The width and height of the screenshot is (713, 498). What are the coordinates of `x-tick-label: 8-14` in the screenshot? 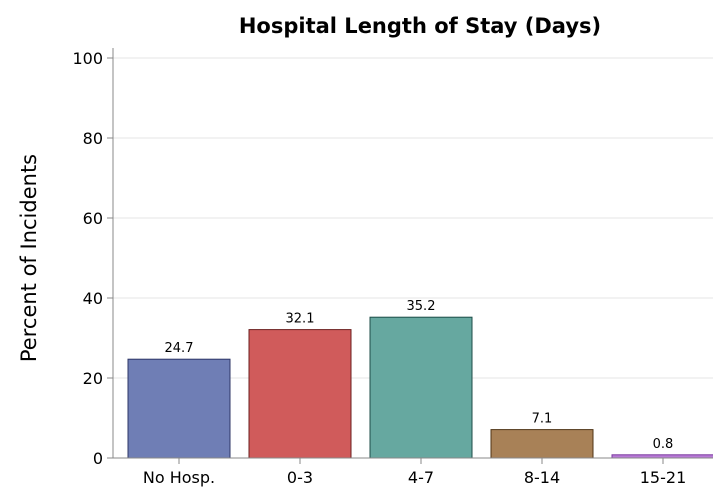 It's located at (542, 477).